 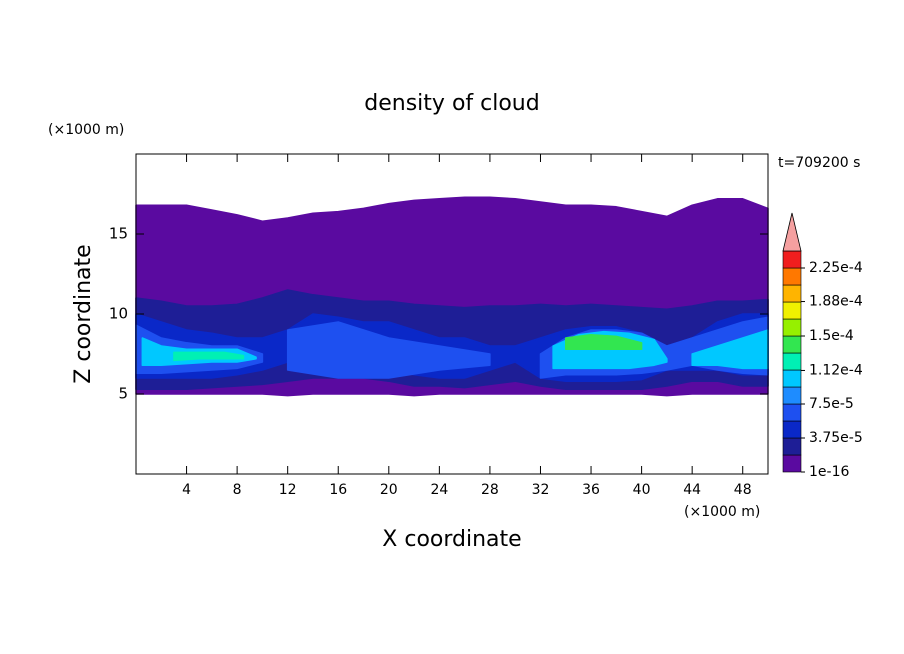 What do you see at coordinates (86, 130) in the screenshot?
I see `y-unit: (×1000 m)` at bounding box center [86, 130].